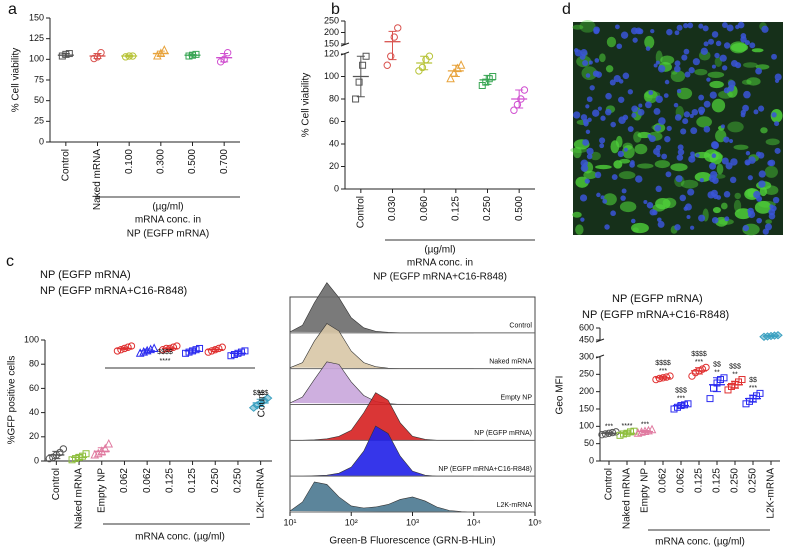 The width and height of the screenshot is (789, 549). Describe the element at coordinates (657, 299) in the screenshot. I see `legend-entry: NP (EGFP mRNA)` at that location.